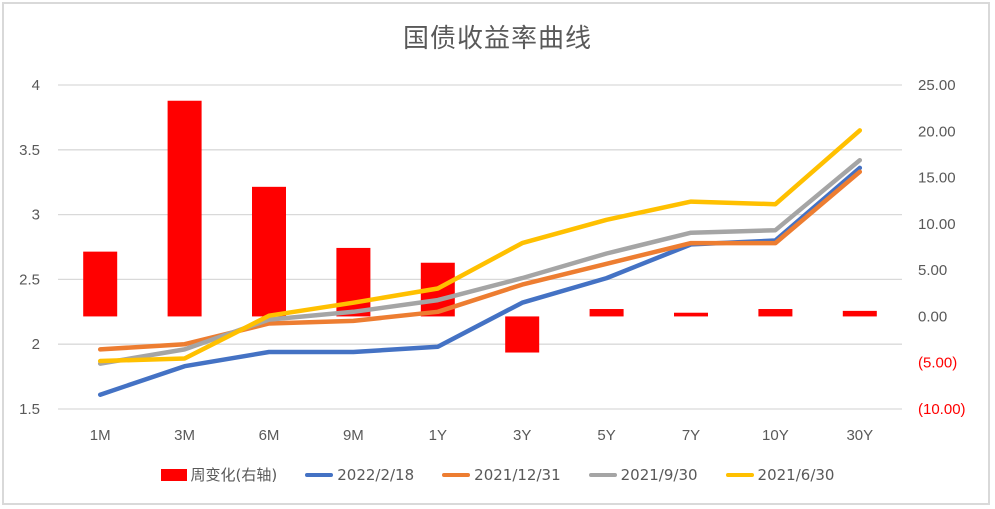  I want to click on left-axis-tick: 1.5, so click(29, 409).